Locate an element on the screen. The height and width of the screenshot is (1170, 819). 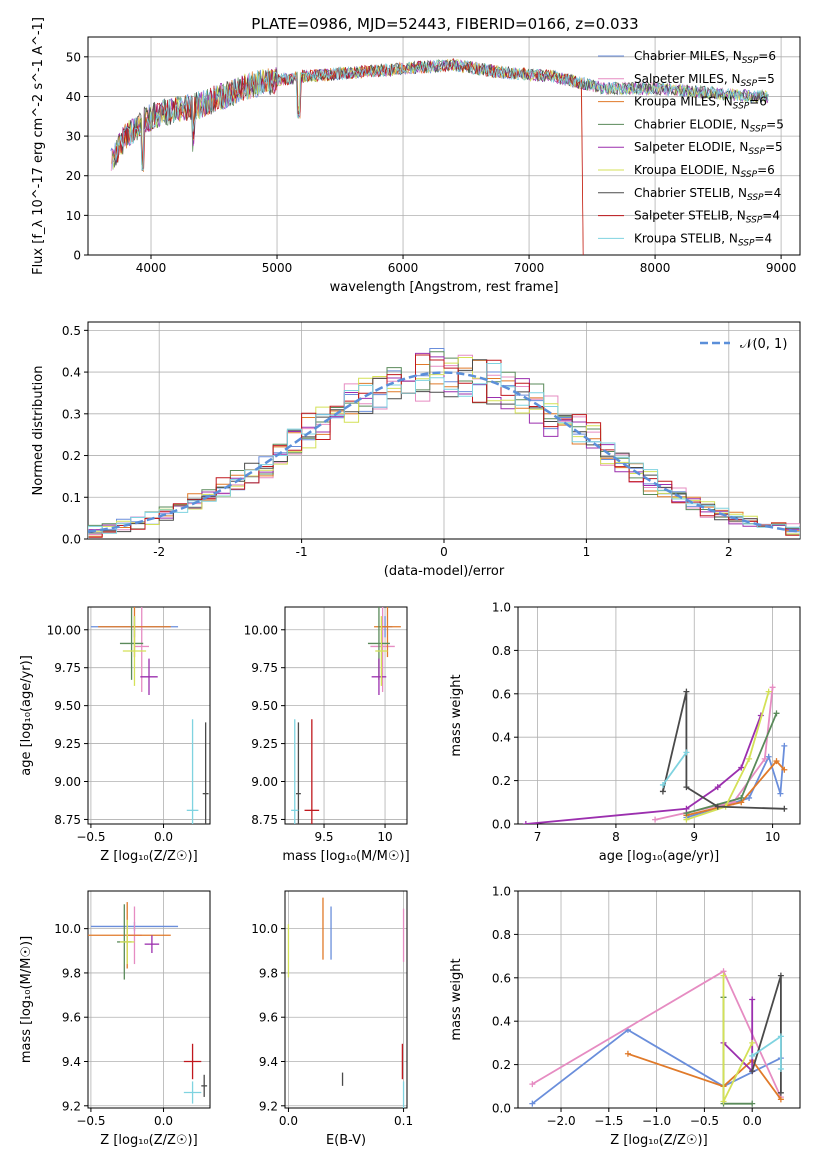
histogram-legend-label: 𝒩(0, 1) is located at coordinates (763, 344).